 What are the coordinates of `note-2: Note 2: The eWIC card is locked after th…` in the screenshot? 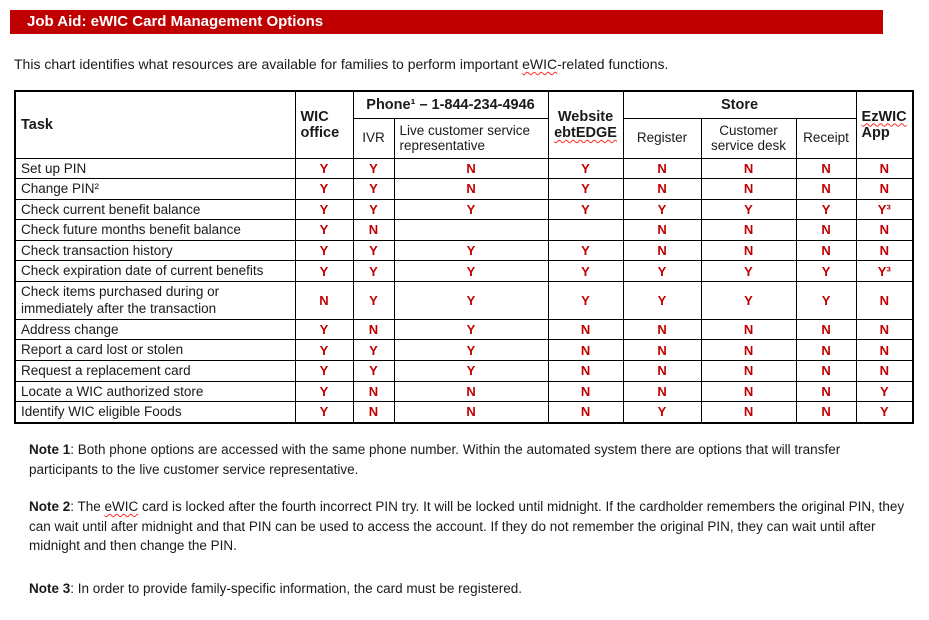 It's located at (470, 526).